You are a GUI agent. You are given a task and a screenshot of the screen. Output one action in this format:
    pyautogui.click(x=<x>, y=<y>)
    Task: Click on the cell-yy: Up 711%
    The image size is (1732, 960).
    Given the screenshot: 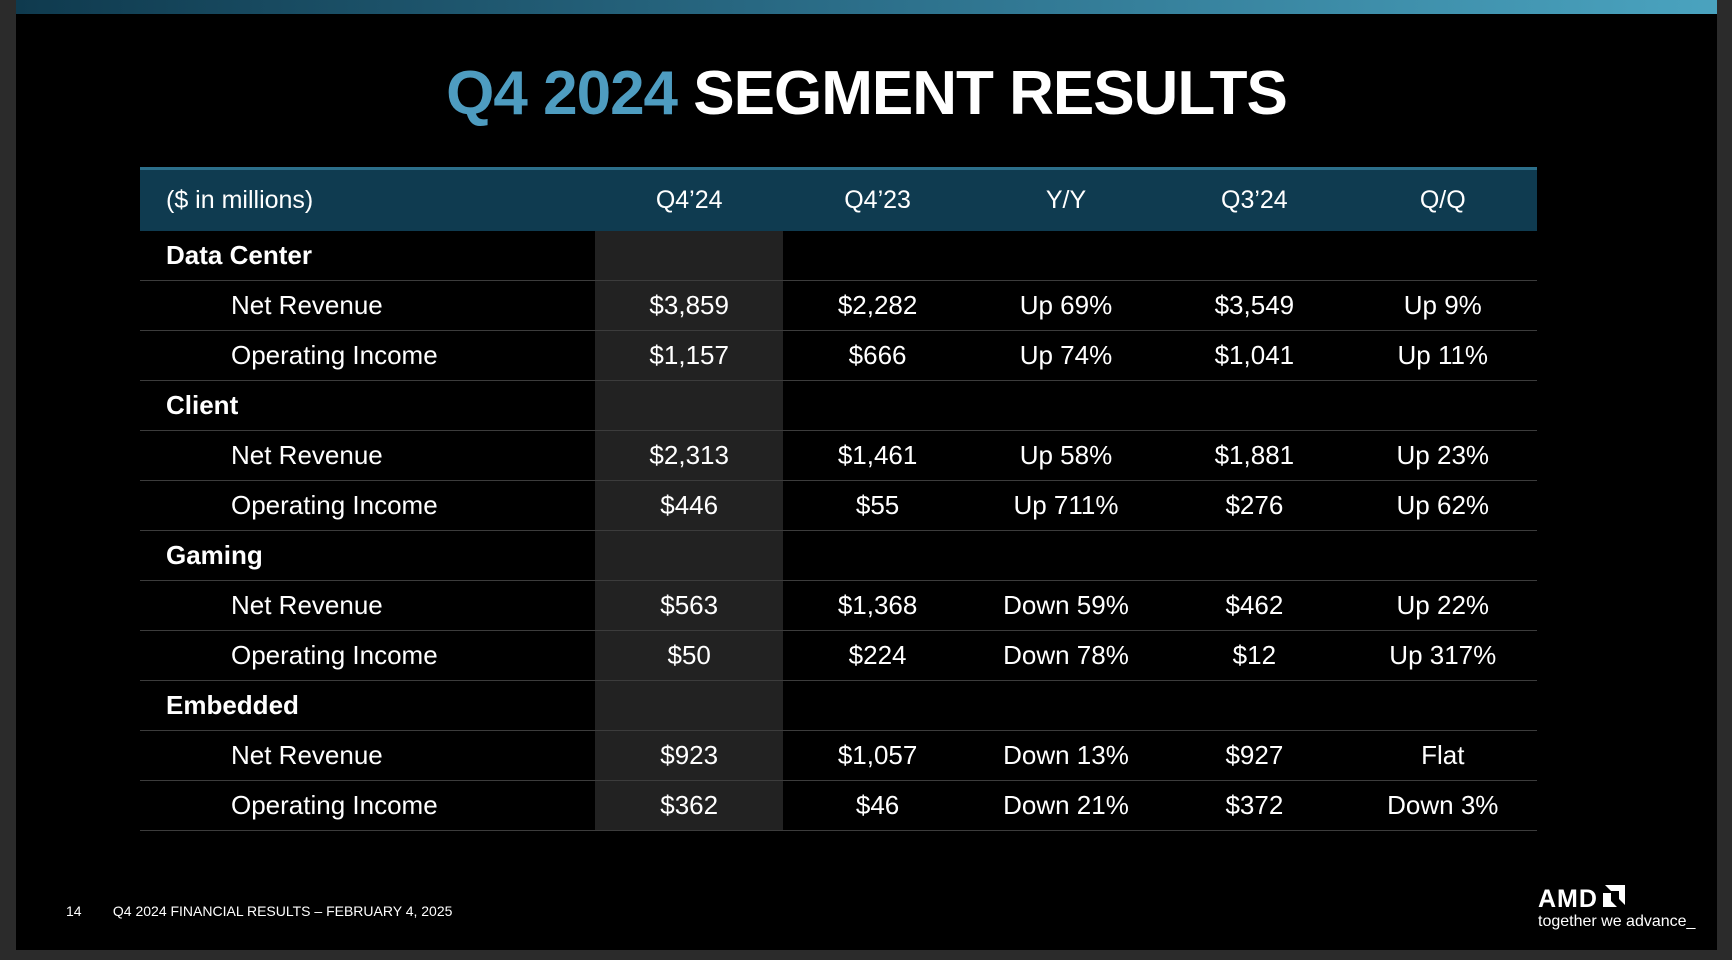 What is the action you would take?
    pyautogui.click(x=1066, y=505)
    